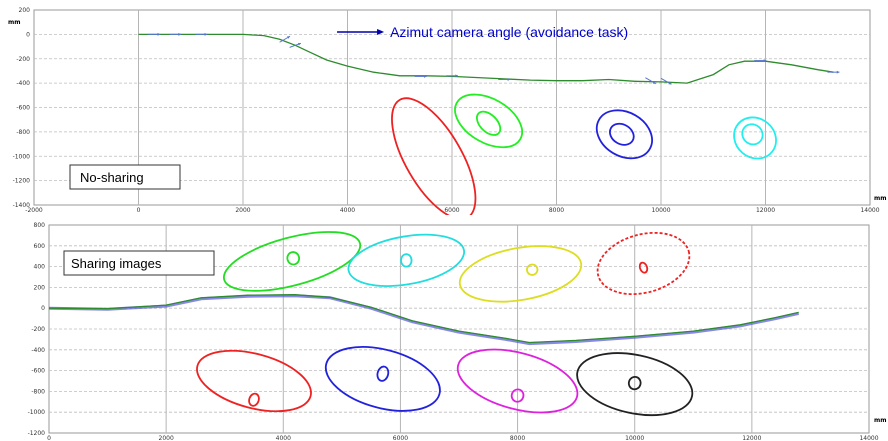  Describe the element at coordinates (40, 225) in the screenshot. I see `y-tick-label: 800` at that location.